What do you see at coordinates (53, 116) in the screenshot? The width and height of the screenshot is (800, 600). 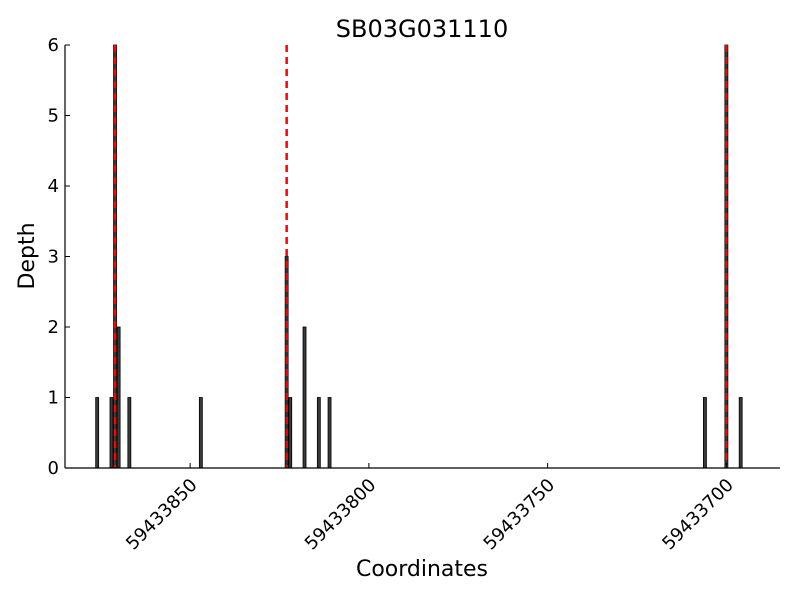 I see `y-tick-label: 5` at bounding box center [53, 116].